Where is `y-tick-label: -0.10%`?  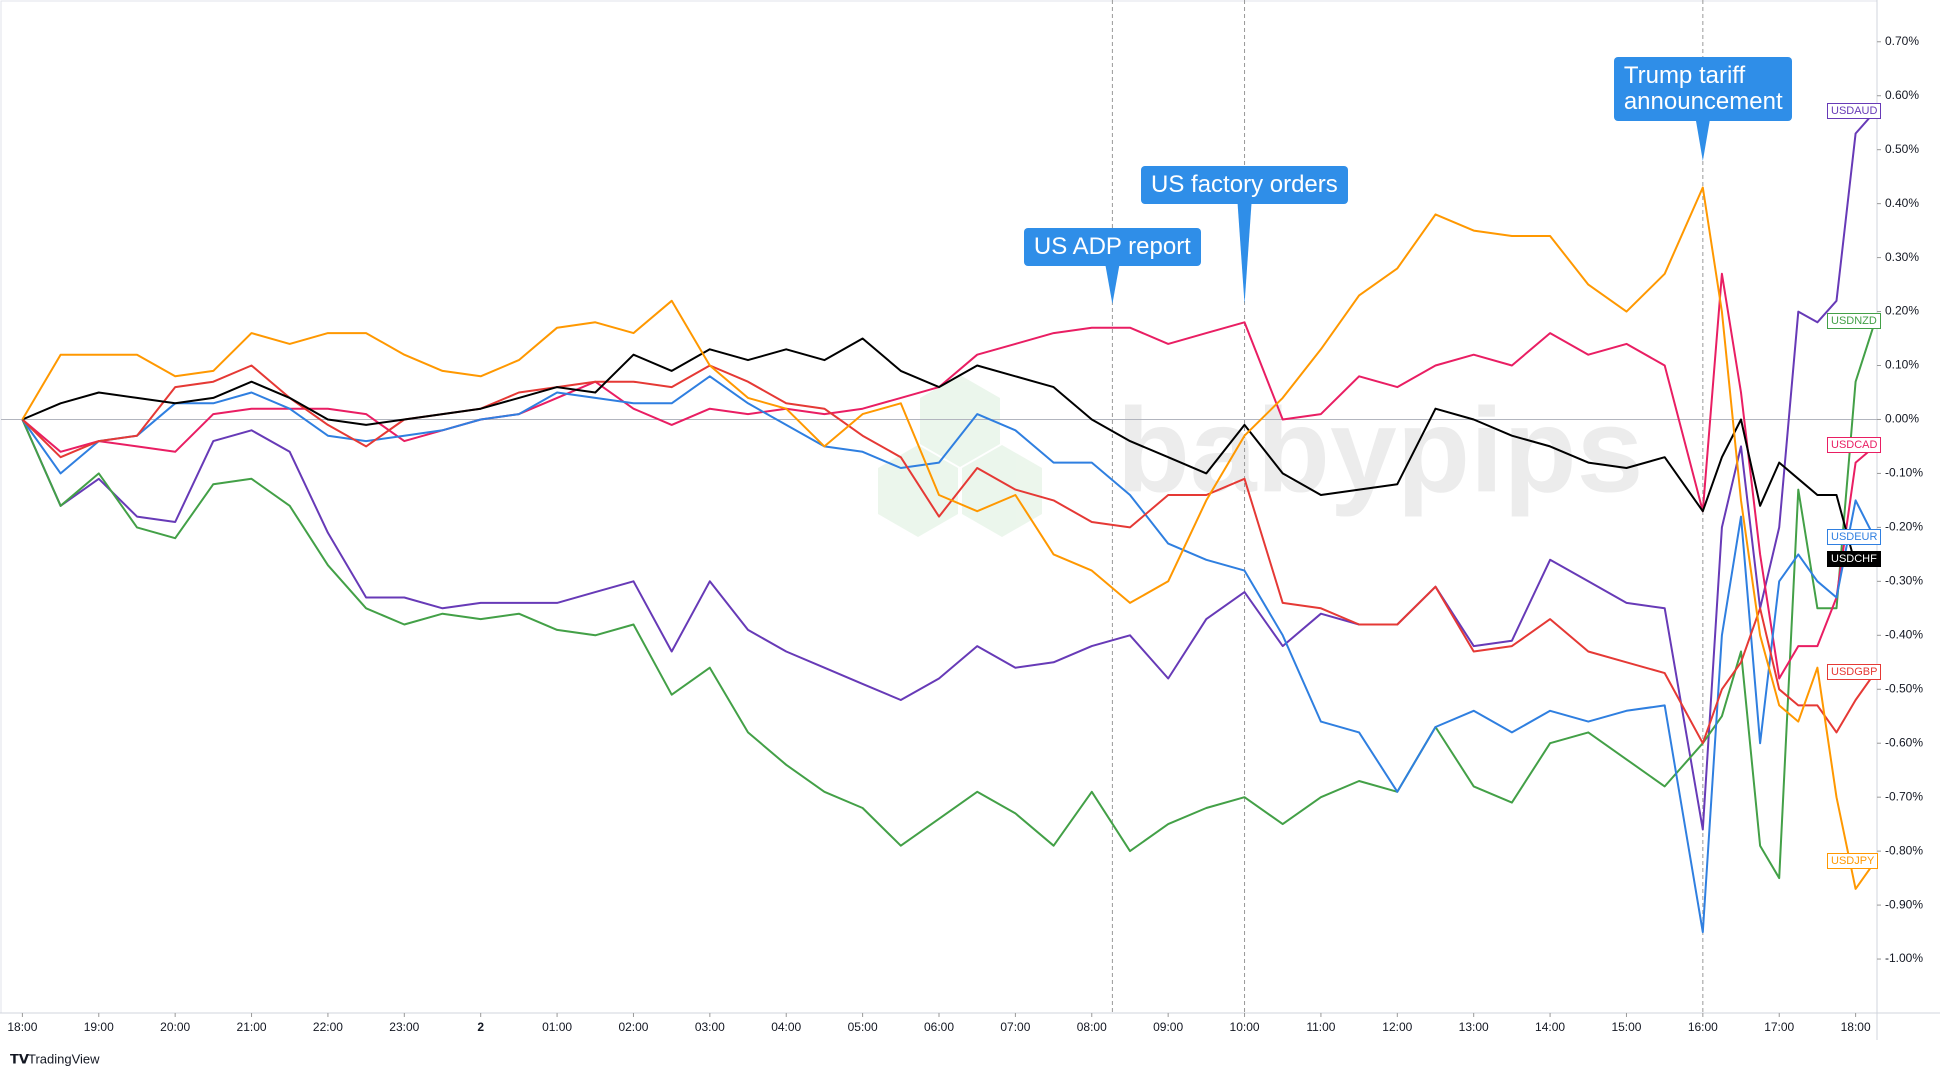 y-tick-label: -0.10% is located at coordinates (1904, 473).